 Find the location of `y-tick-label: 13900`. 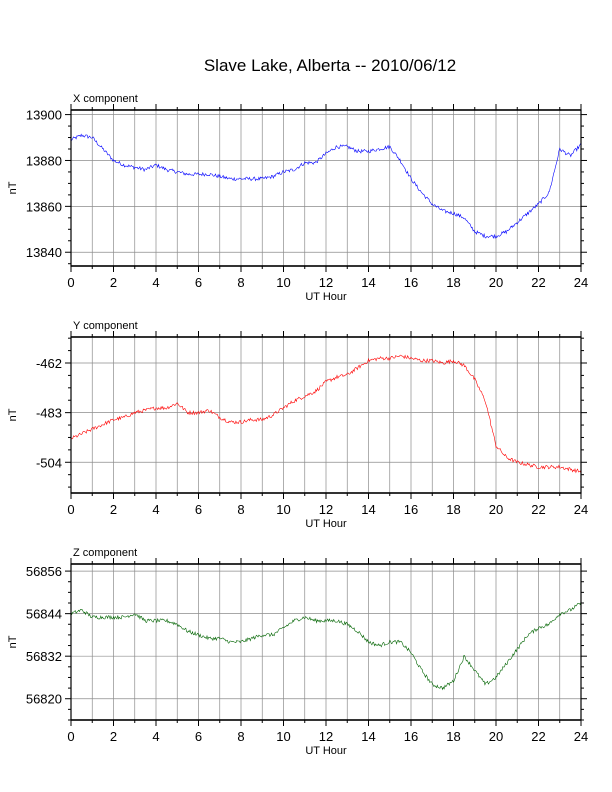

y-tick-label: 13900 is located at coordinates (44, 115).